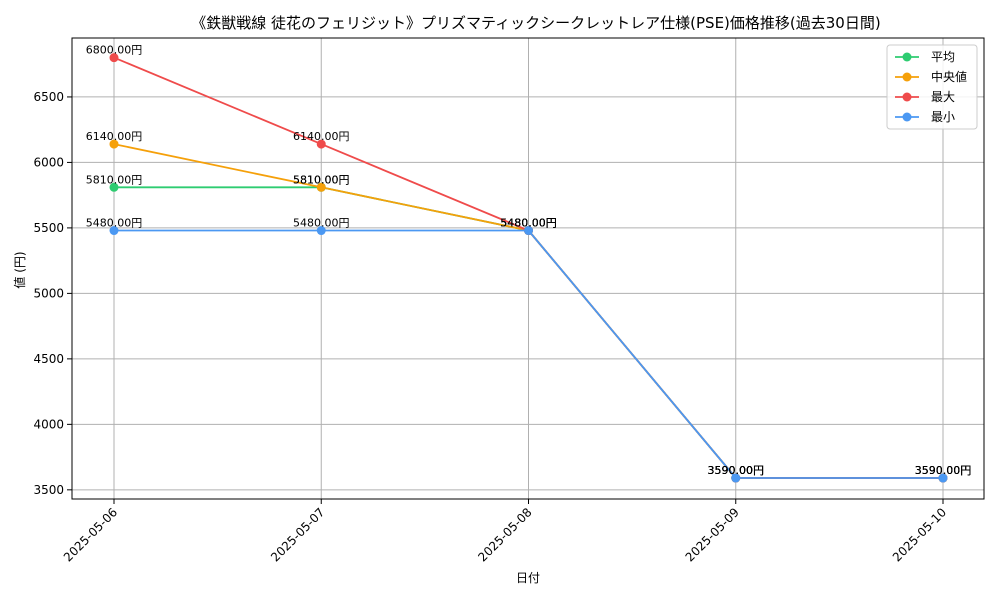 Image resolution: width=1000 pixels, height=600 pixels. I want to click on data-label-中央値: 5480.00円, so click(528, 223).